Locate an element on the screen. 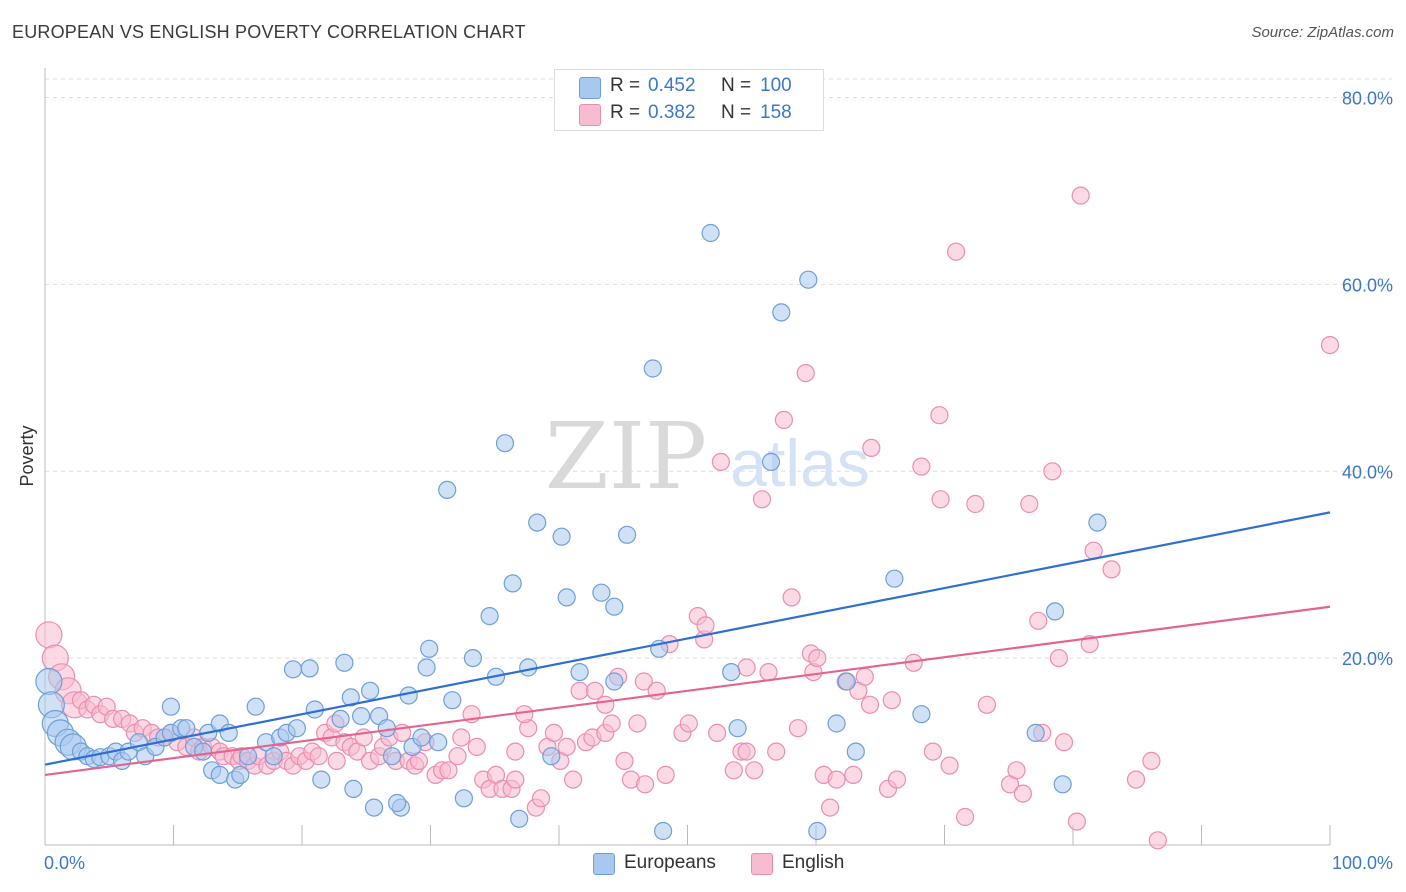 The height and width of the screenshot is (892, 1406). legend-n-value: 100 is located at coordinates (776, 85).